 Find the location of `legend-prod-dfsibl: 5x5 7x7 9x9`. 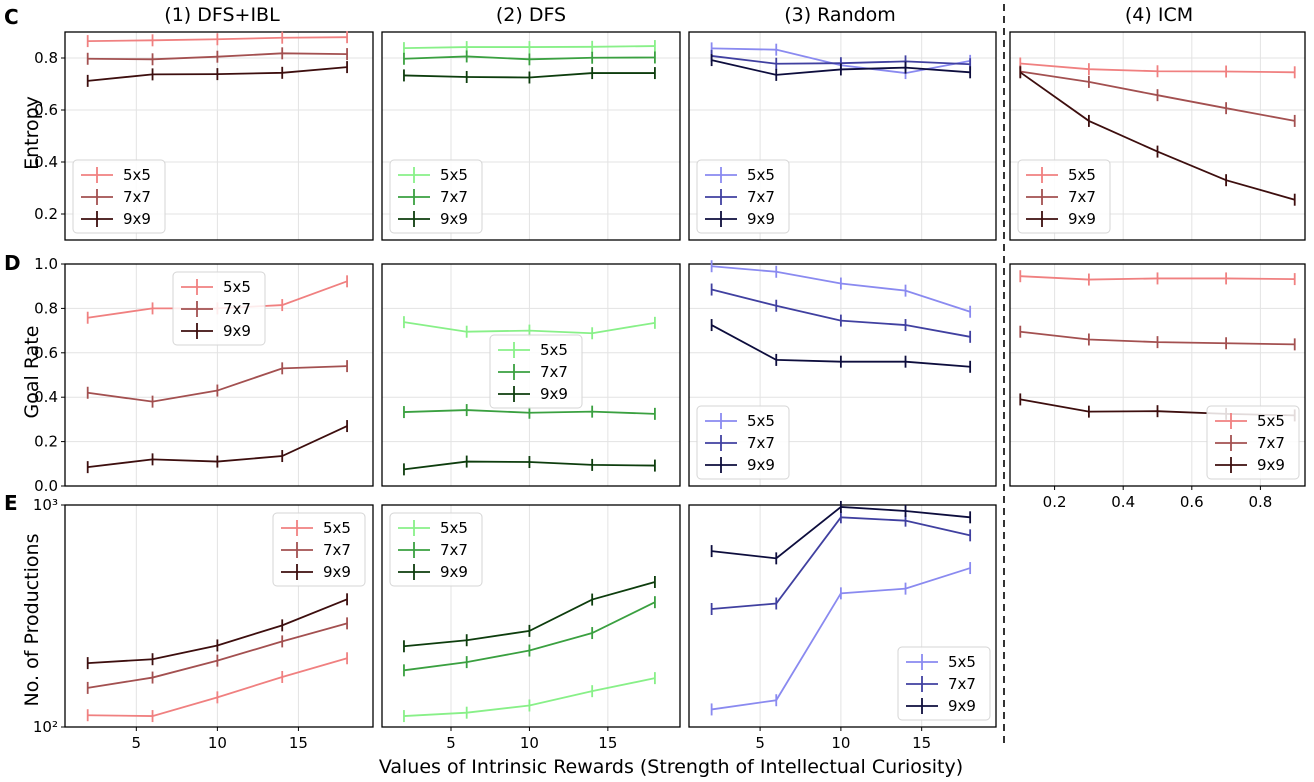

legend-prod-dfsibl: 5x5 7x7 9x9 is located at coordinates (319, 549).